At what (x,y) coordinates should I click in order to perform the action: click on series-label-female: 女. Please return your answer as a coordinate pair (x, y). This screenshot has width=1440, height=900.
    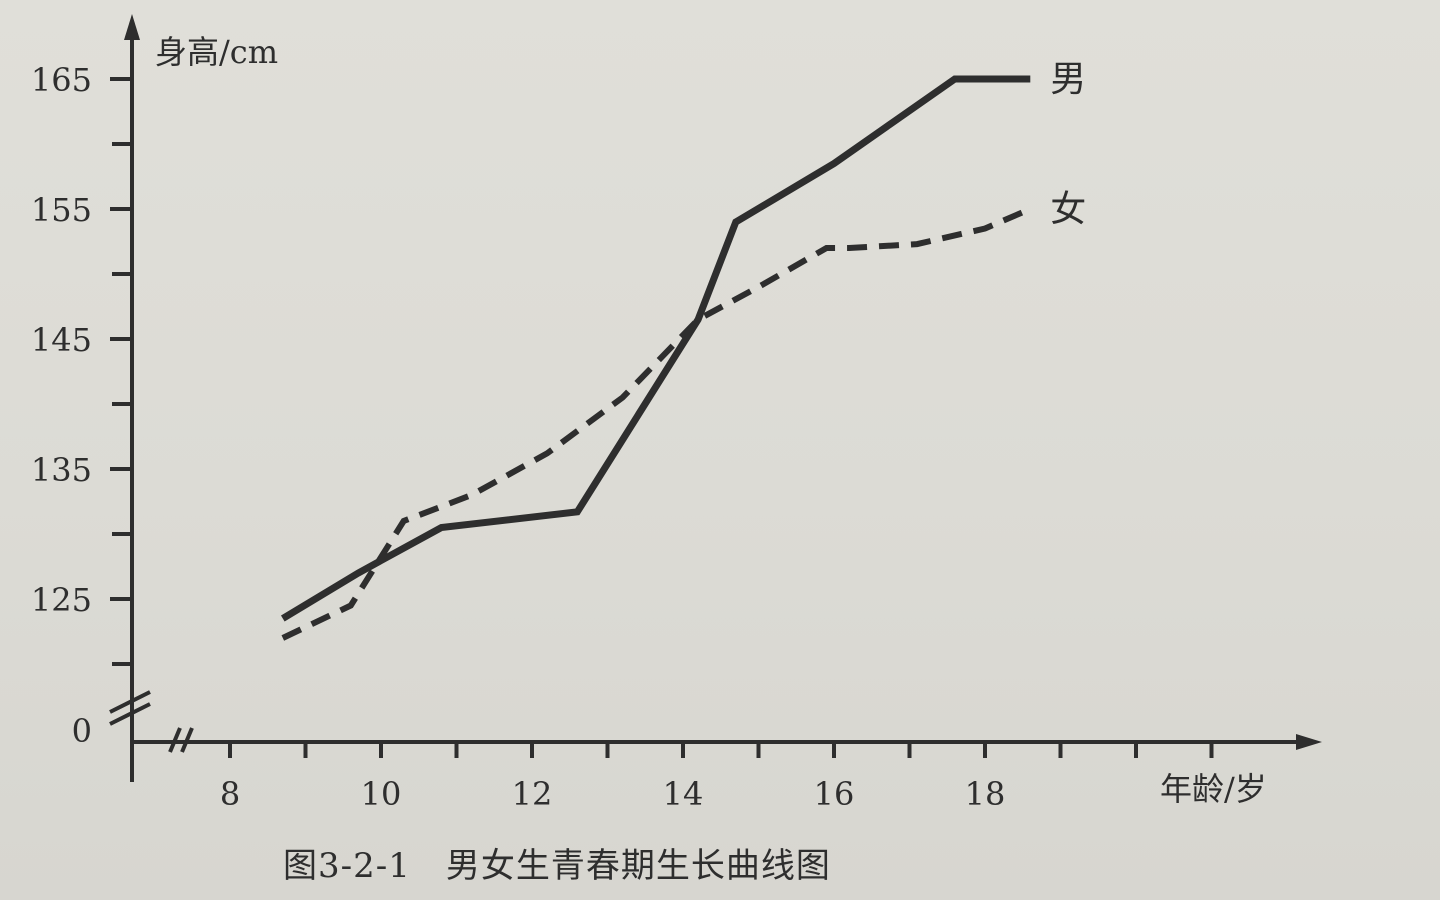
    Looking at the image, I should click on (1068, 209).